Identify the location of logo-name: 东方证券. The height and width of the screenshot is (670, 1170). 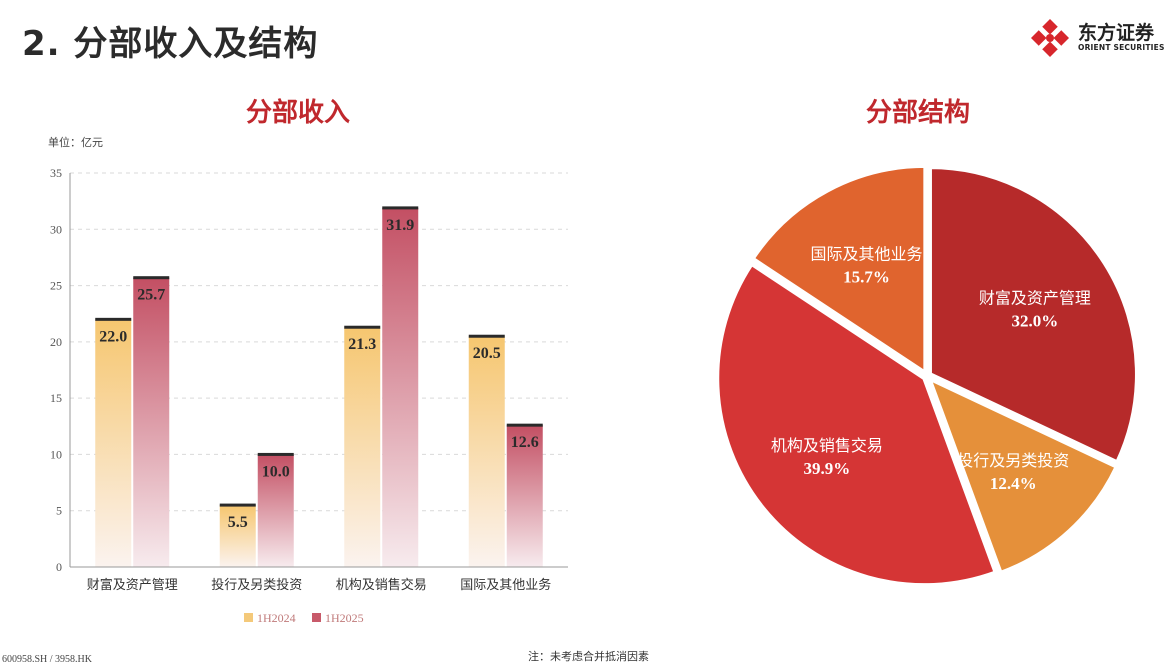
(1116, 33).